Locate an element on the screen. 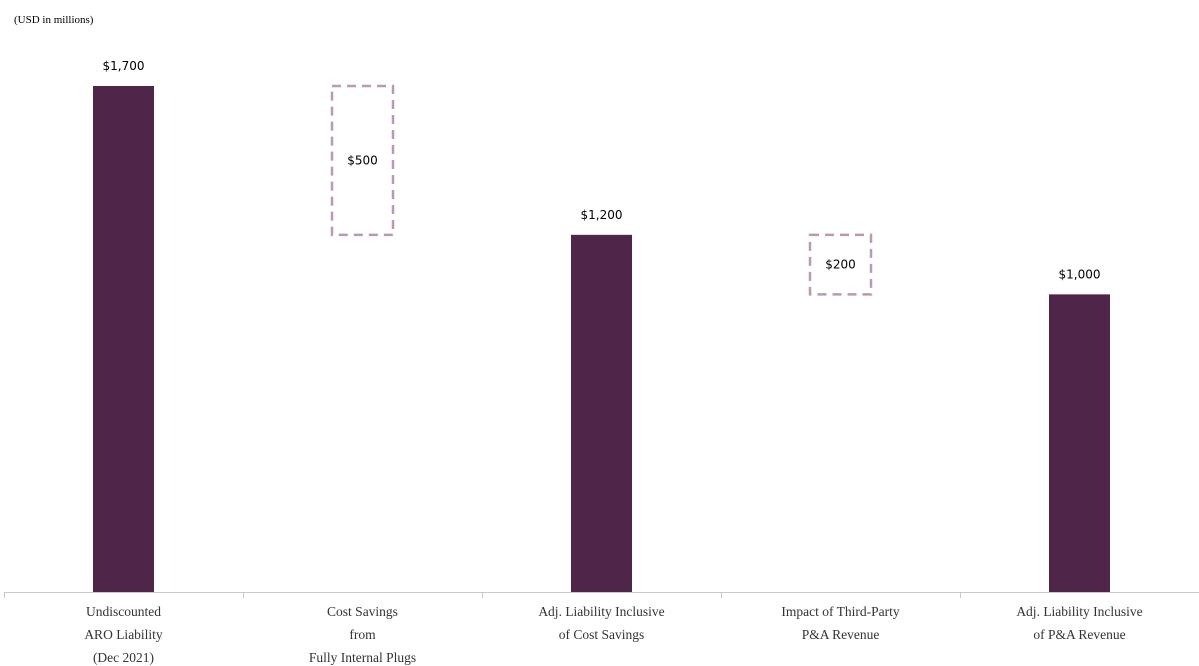  category-label-line: Fully Internal Plugs is located at coordinates (362, 657).